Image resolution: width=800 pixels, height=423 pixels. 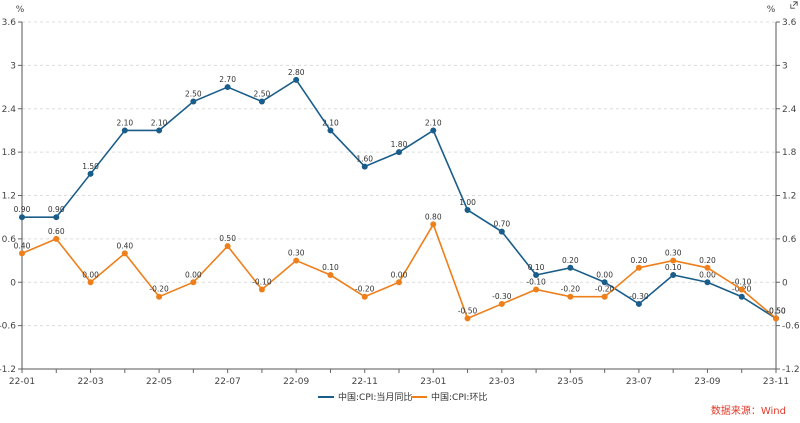 What do you see at coordinates (791, 370) in the screenshot?
I see `y-tick-label-right: -1.2` at bounding box center [791, 370].